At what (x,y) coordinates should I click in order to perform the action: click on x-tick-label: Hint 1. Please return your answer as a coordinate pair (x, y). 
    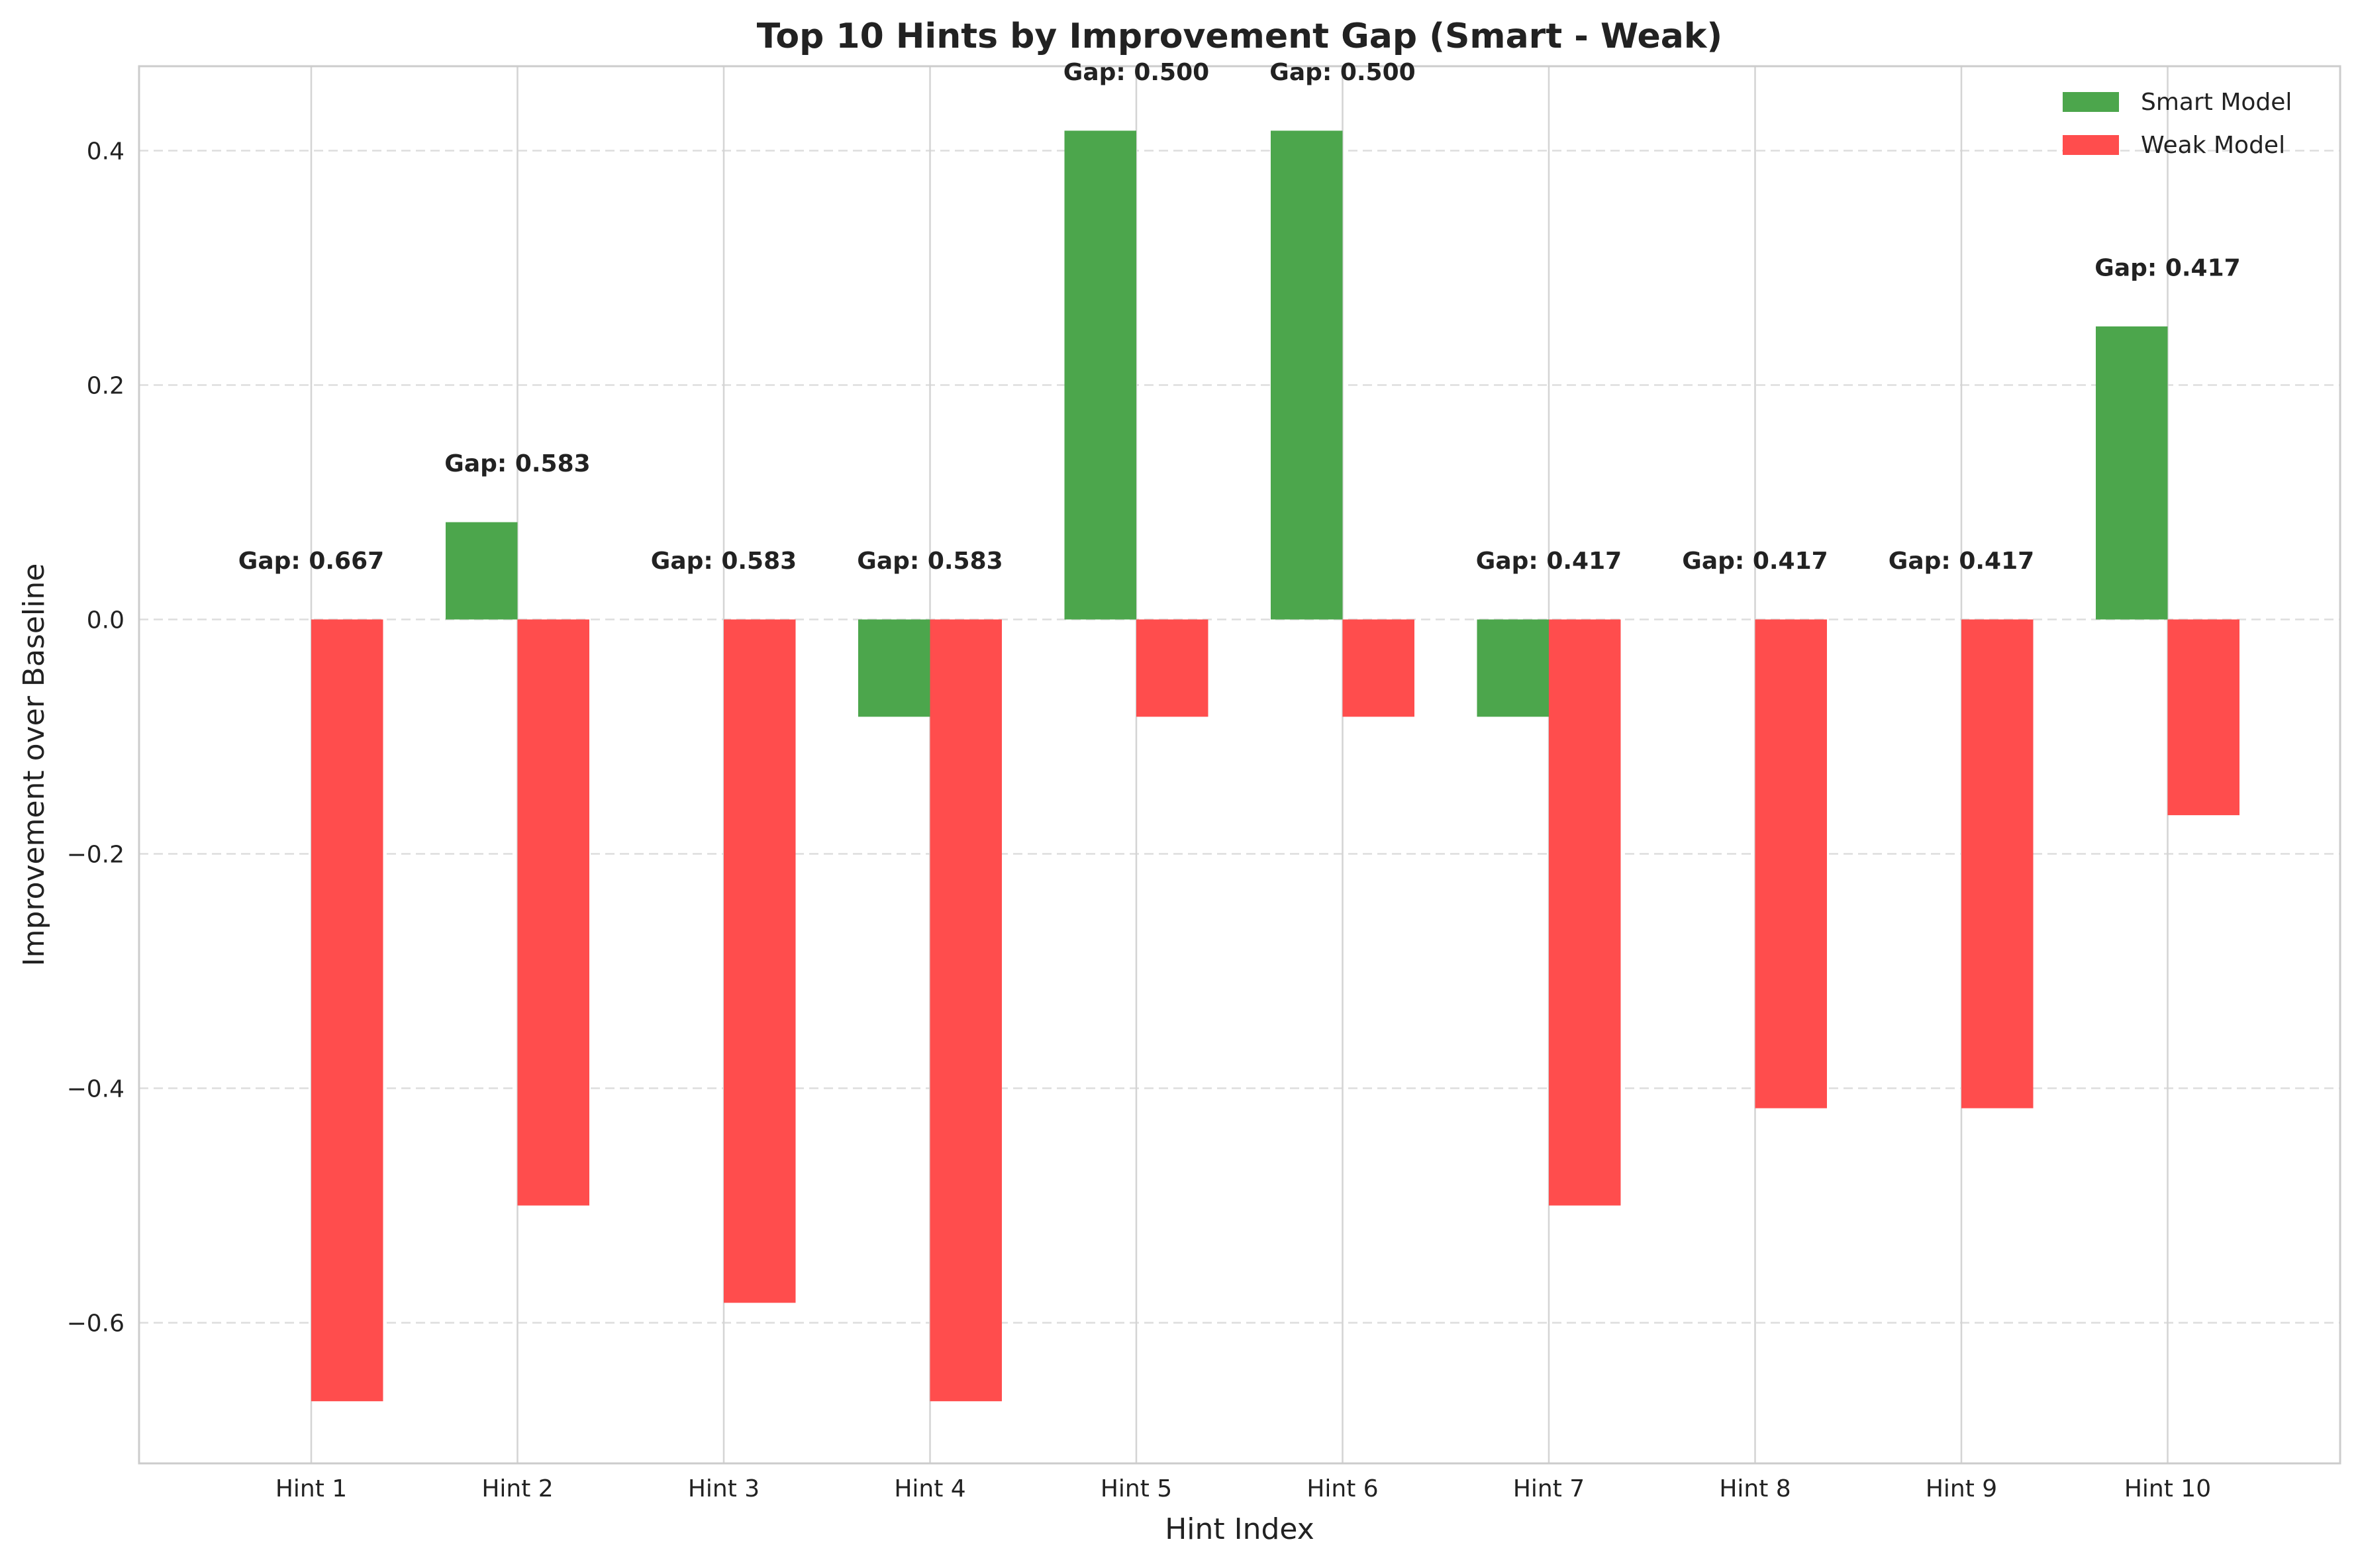
    Looking at the image, I should click on (311, 1488).